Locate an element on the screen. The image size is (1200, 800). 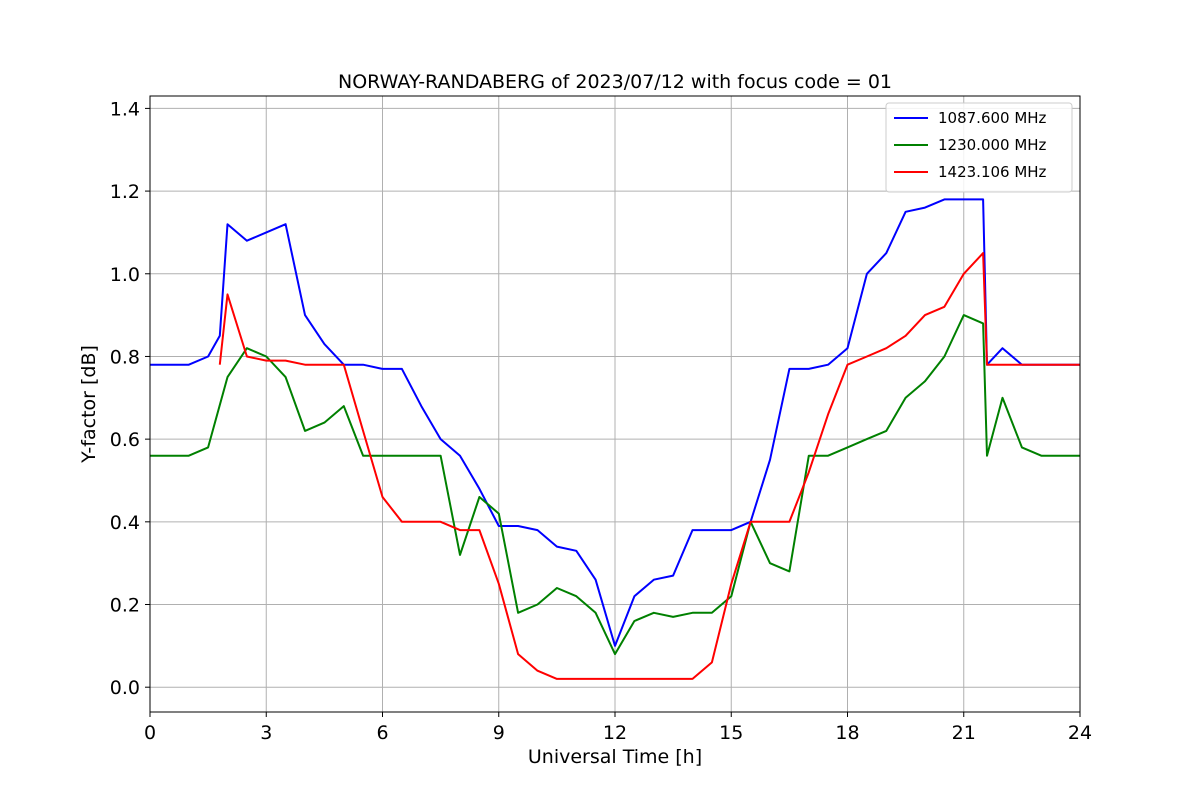
y-axis-label: Y-factor [dB] is located at coordinates (89, 404).